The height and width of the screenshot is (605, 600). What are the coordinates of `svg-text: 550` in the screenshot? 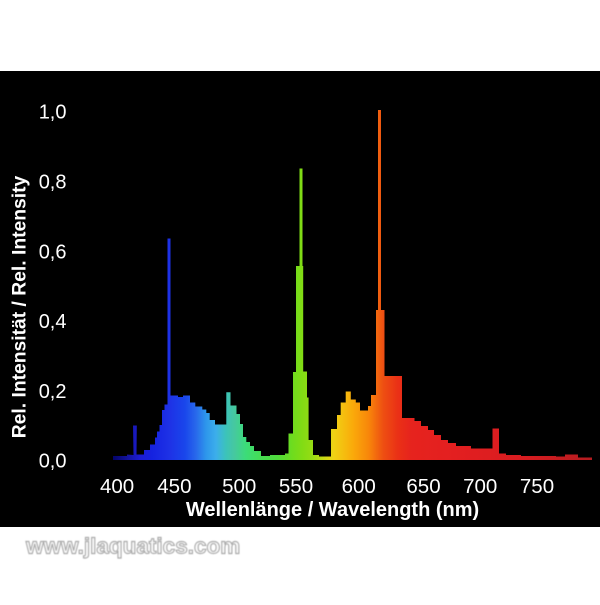 It's located at (296, 486).